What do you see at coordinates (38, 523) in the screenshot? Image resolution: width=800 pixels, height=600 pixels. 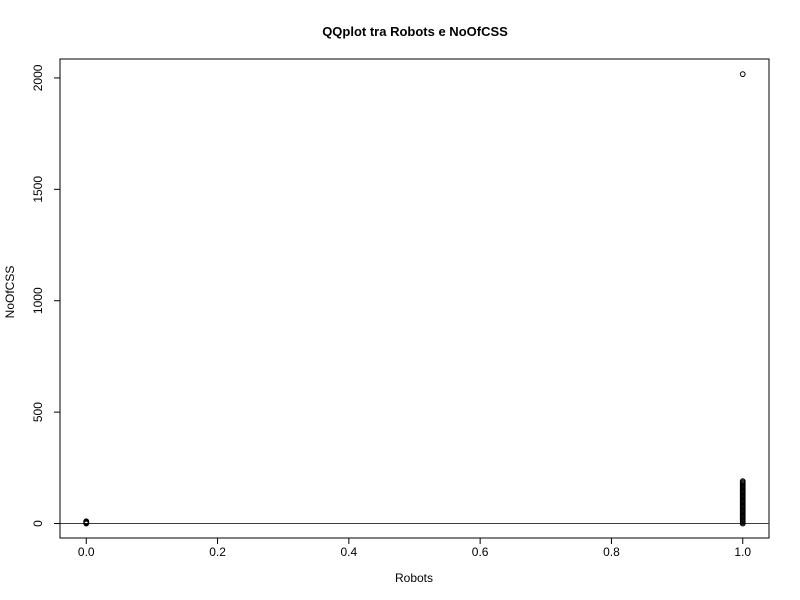 I see `y-tick-label: 0` at bounding box center [38, 523].